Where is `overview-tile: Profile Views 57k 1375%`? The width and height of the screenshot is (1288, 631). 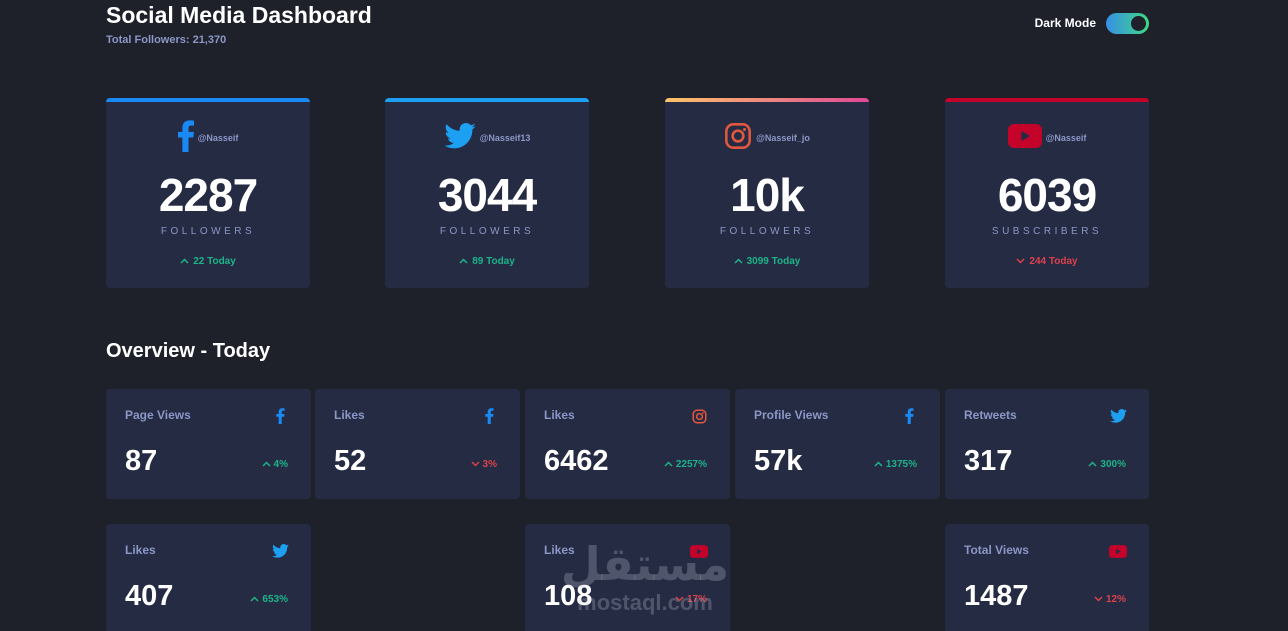
overview-tile: Profile Views 57k 1375% is located at coordinates (837, 444).